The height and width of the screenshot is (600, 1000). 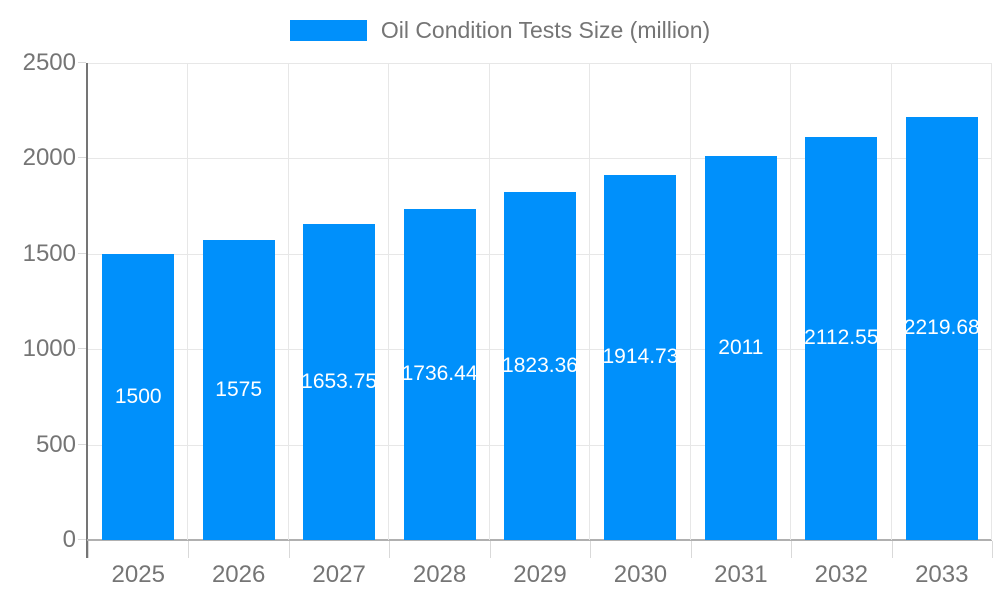 I want to click on legend-label: Oil Condition Tests Size (million), so click(x=545, y=30).